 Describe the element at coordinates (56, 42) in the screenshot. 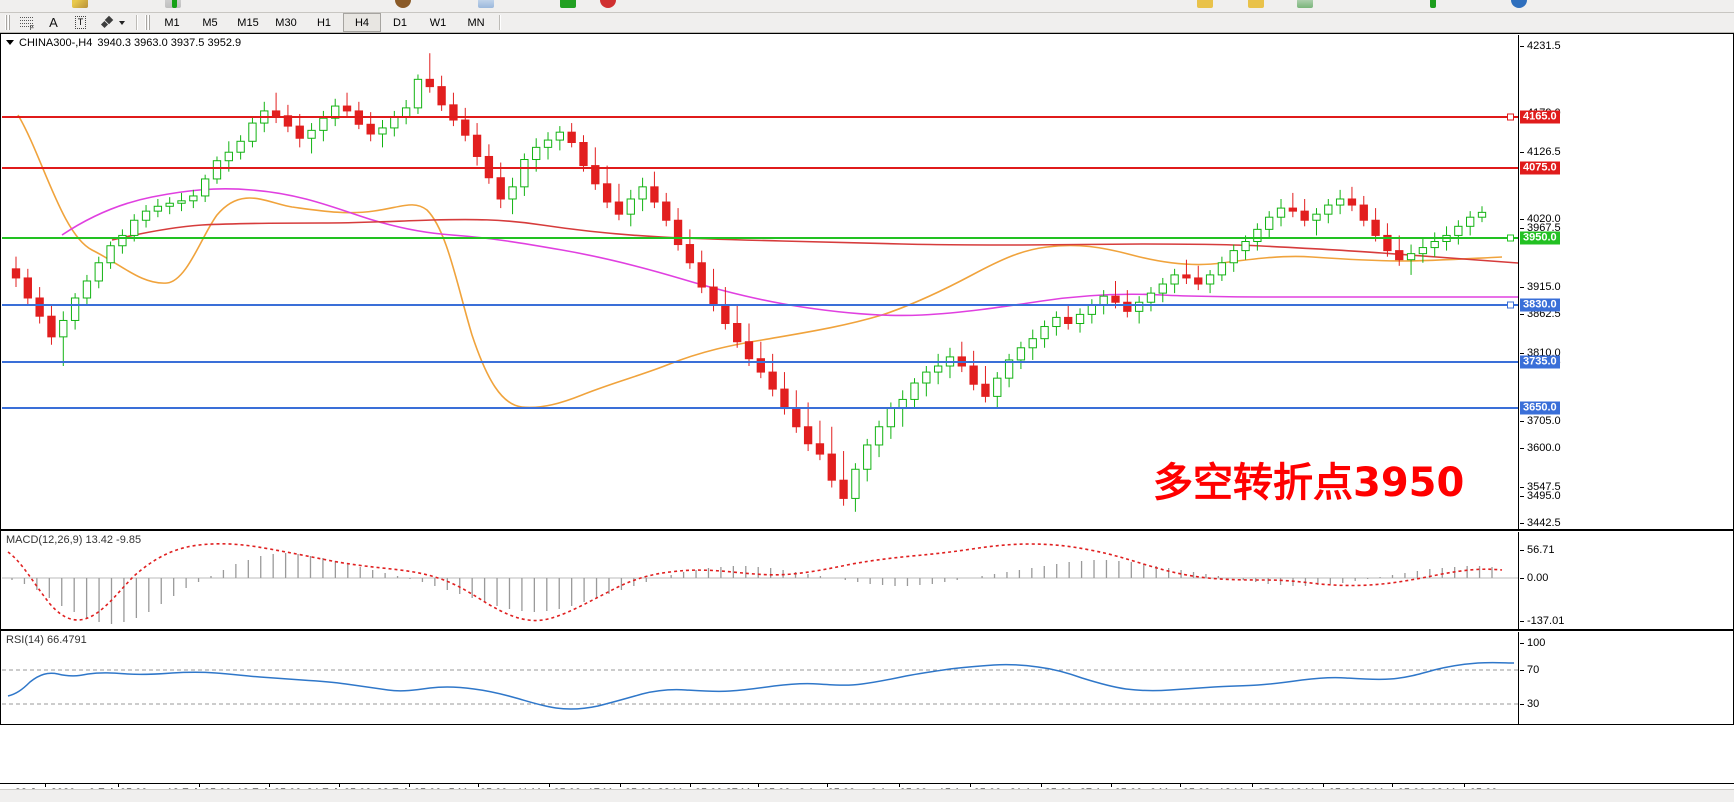

I see `symbol-name: CHINA300-,H4` at that location.